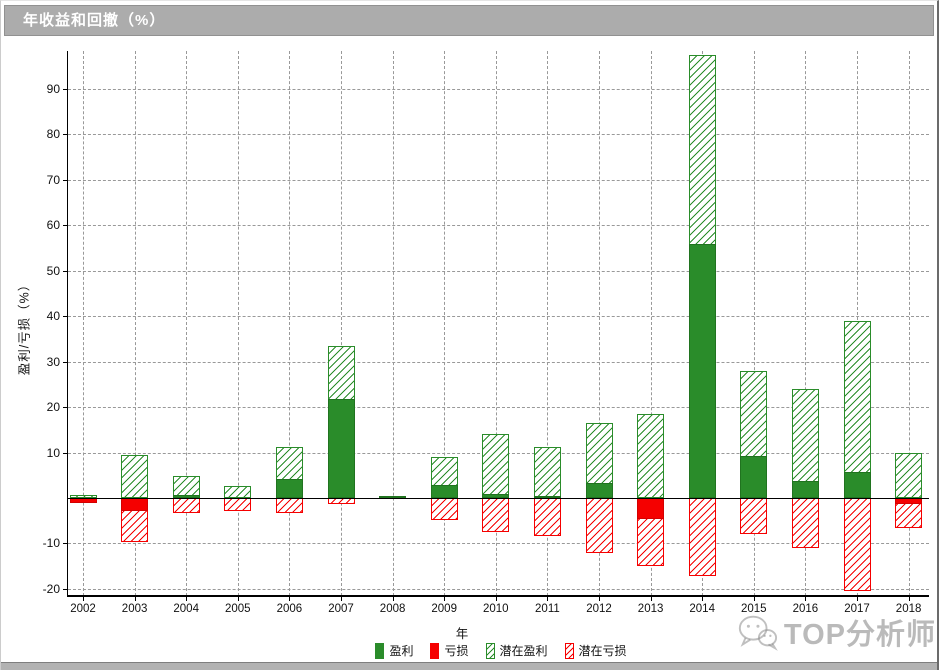 This screenshot has height=670, width=939. Describe the element at coordinates (289, 505) in the screenshot. I see `bar-potential-loss-2006` at that location.